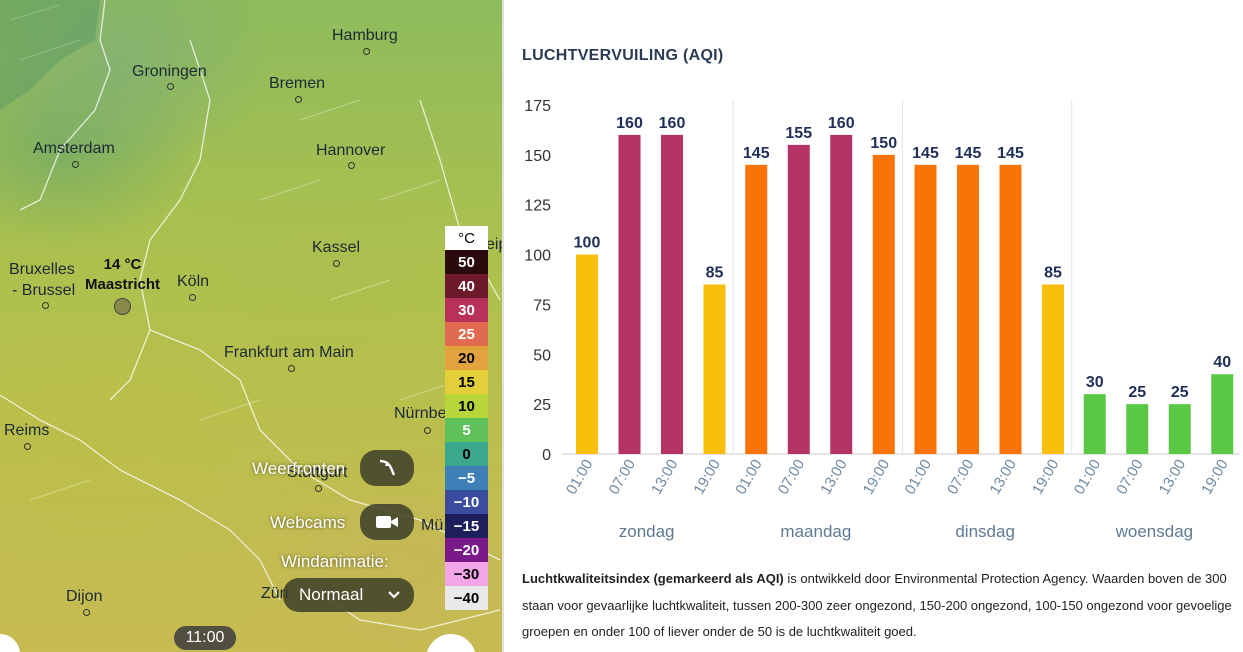 The height and width of the screenshot is (652, 1243). Describe the element at coordinates (466, 406) in the screenshot. I see `legend-step: 10` at that location.